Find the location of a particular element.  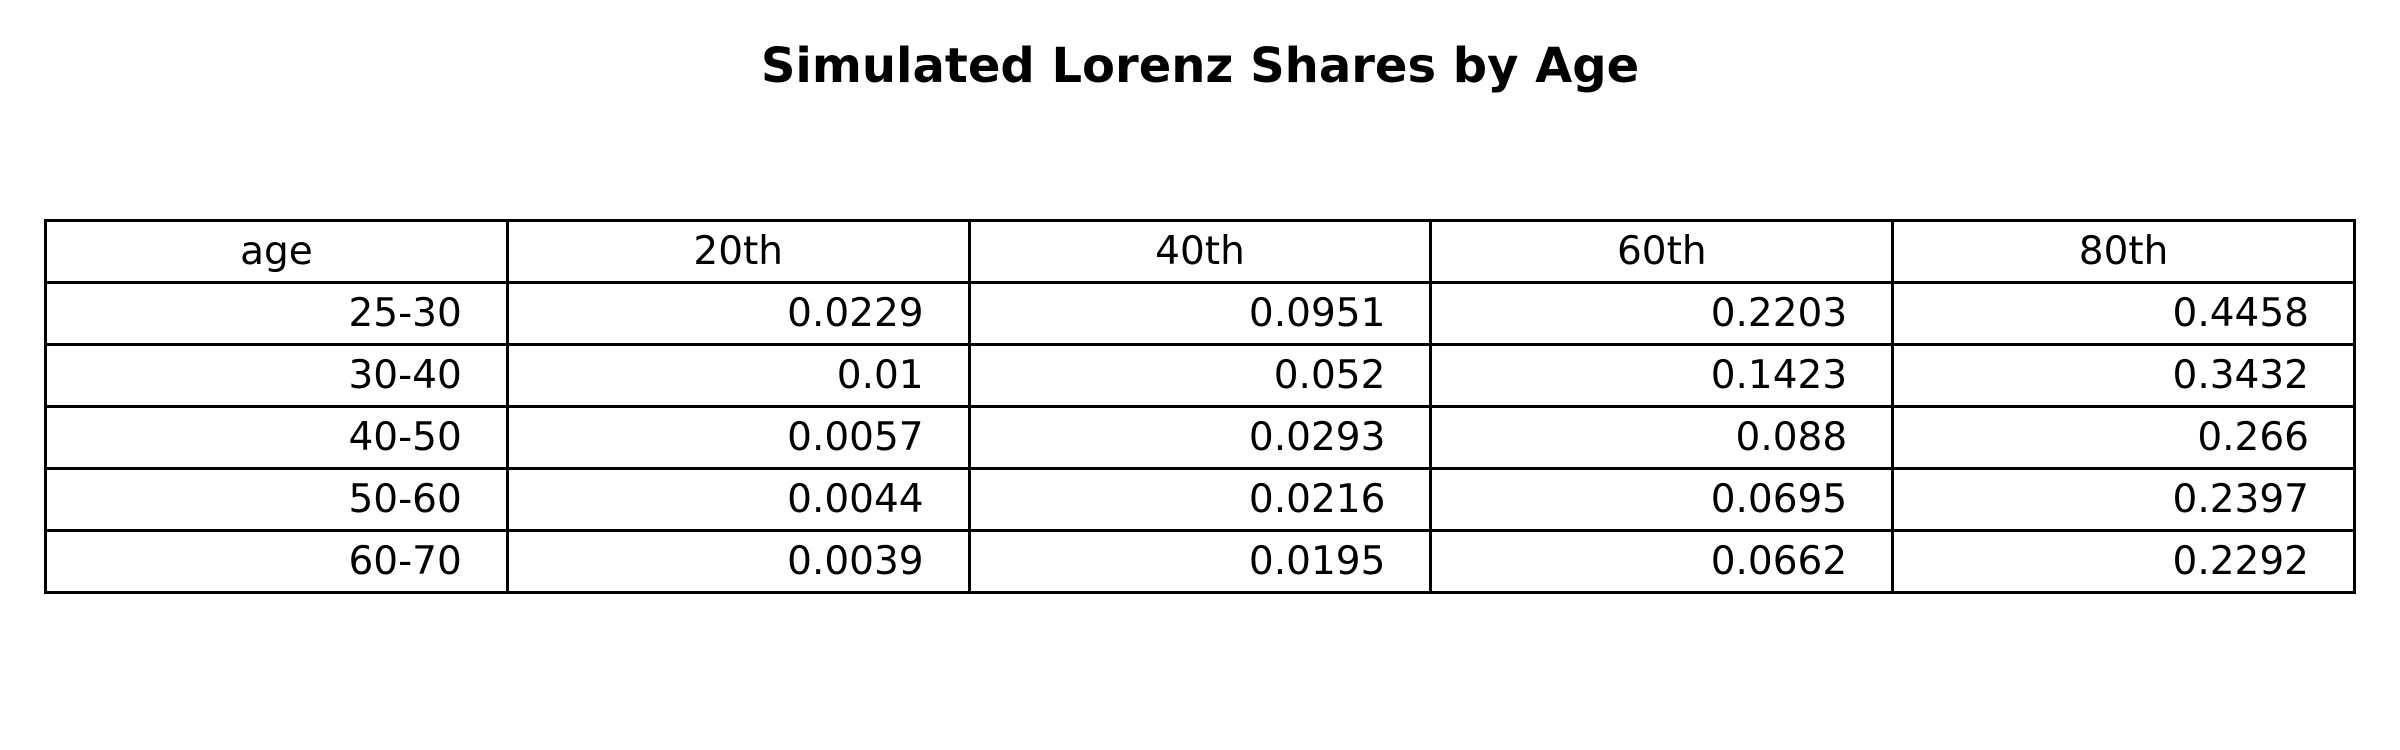

column-header-40th: 40th is located at coordinates (1200, 251).